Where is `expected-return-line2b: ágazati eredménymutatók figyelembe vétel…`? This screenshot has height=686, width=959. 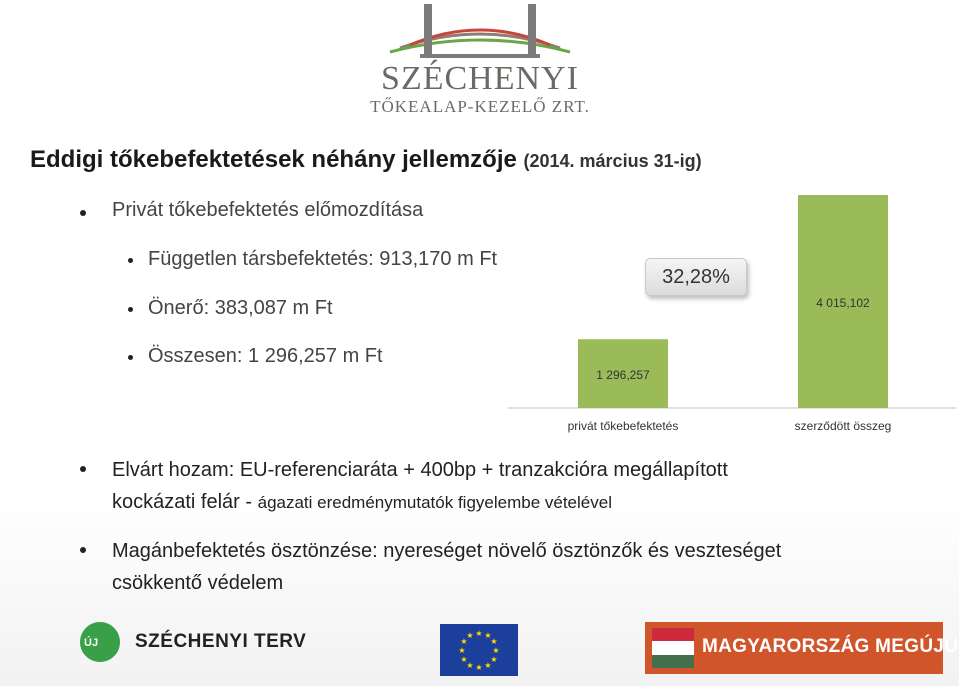 expected-return-line2b: ágazati eredménymutatók figyelembe vétel… is located at coordinates (434, 502).